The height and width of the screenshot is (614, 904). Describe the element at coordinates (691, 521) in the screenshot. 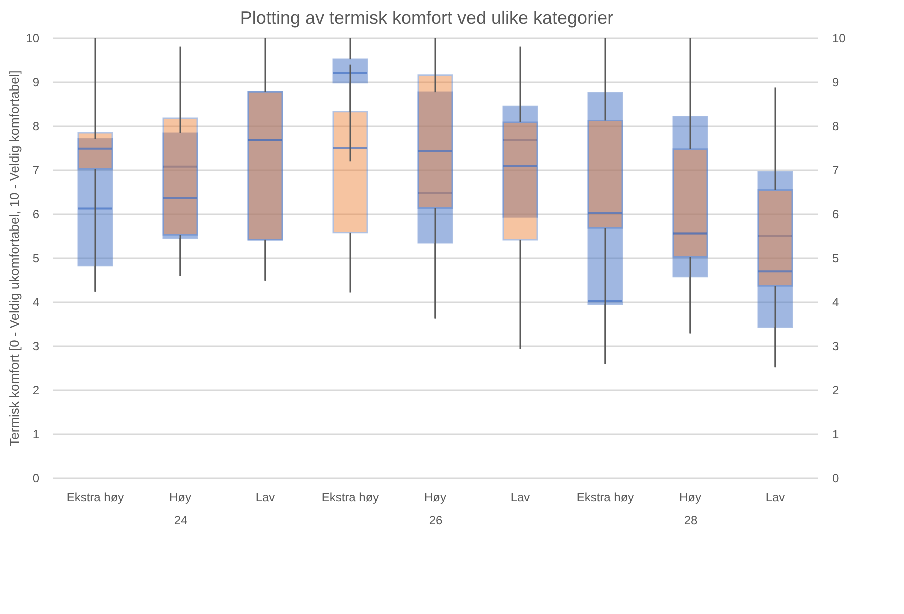

I see `x-axis-title: 28` at that location.